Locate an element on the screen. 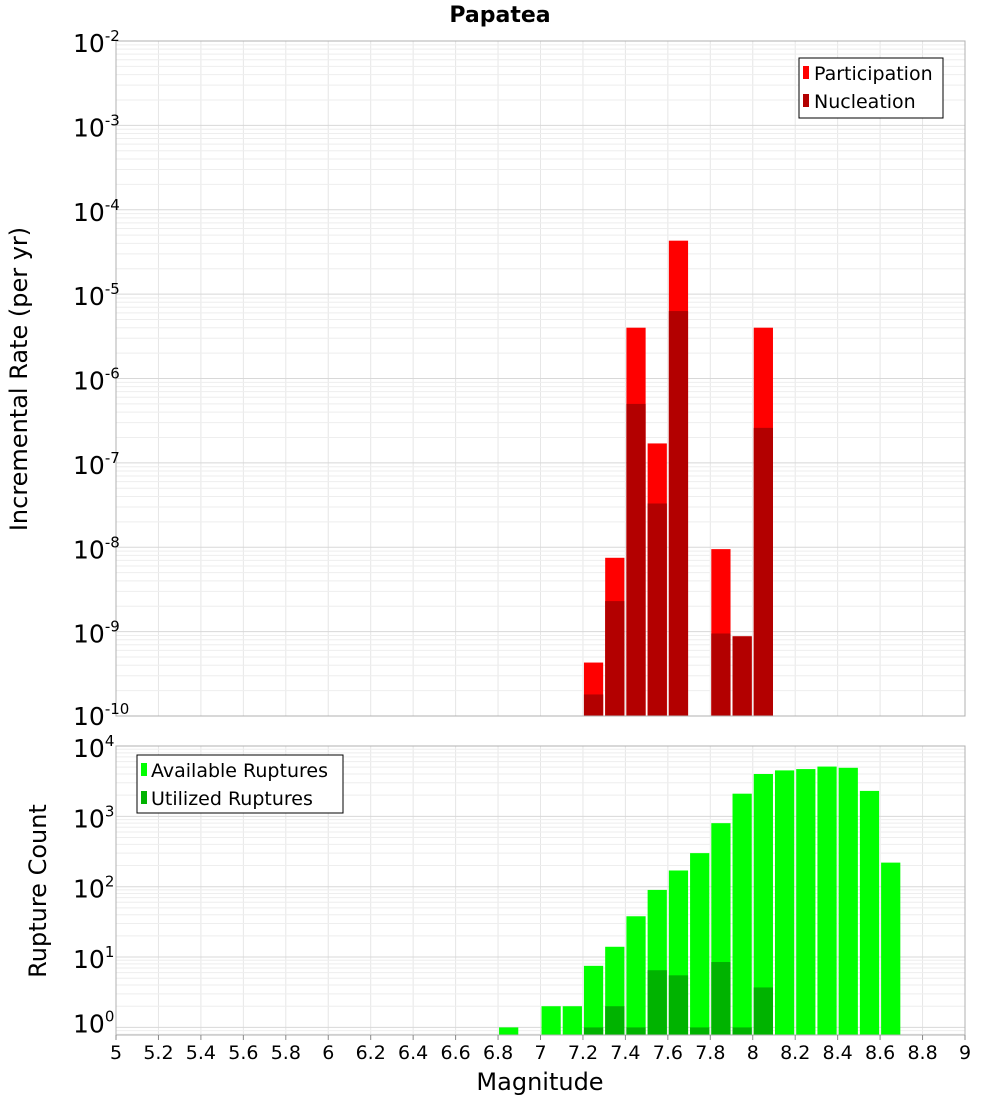 The height and width of the screenshot is (1100, 1000). chart-title: Papatea is located at coordinates (499, 15).